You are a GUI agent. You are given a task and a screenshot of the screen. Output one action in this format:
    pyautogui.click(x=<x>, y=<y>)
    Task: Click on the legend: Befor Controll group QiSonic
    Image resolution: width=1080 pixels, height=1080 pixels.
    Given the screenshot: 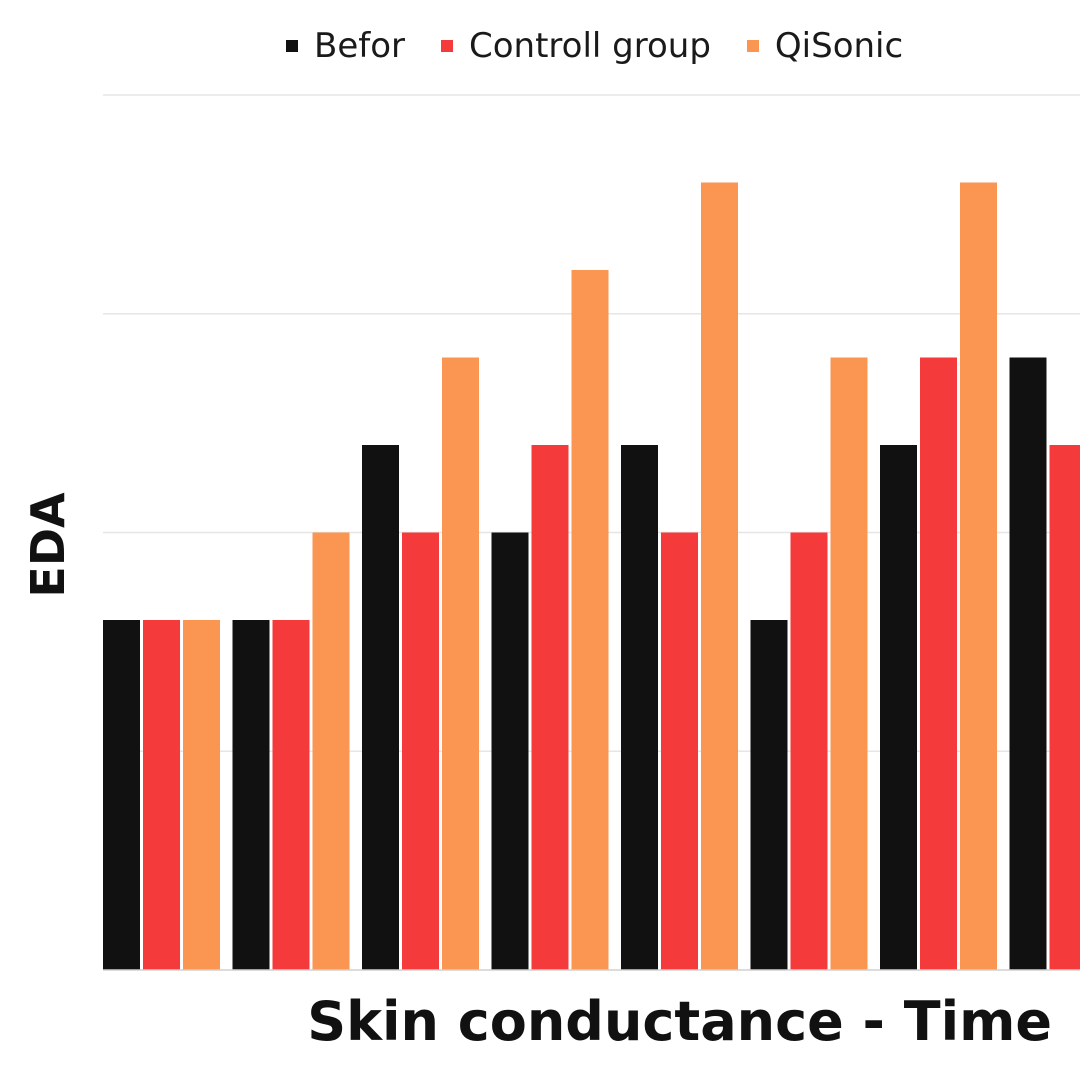 What is the action you would take?
    pyautogui.click(x=594, y=46)
    